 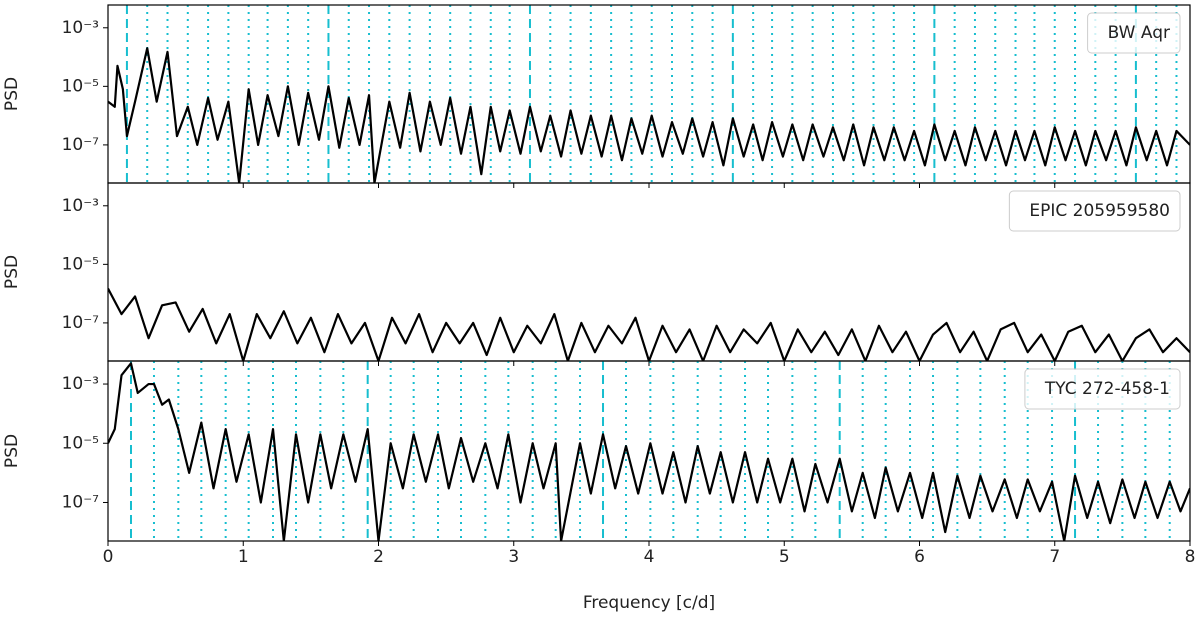 I want to click on psd-line, so click(x=649, y=324).